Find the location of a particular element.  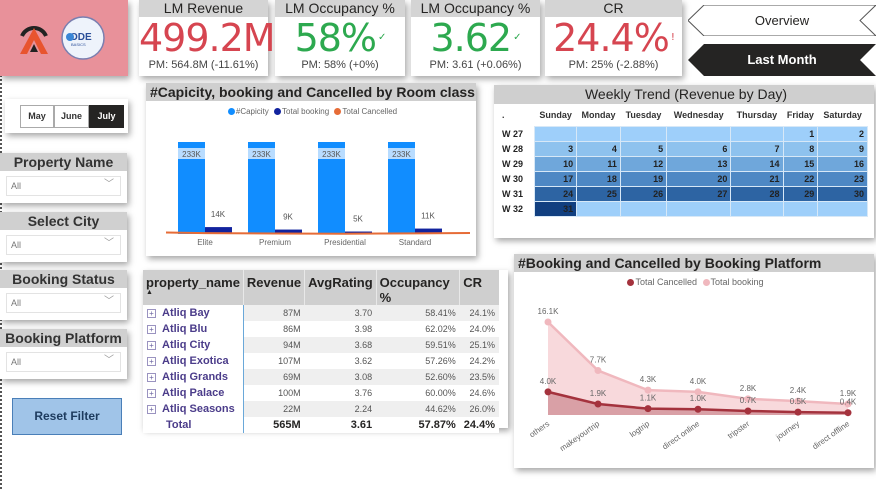

day-cell: 13 is located at coordinates (699, 163).